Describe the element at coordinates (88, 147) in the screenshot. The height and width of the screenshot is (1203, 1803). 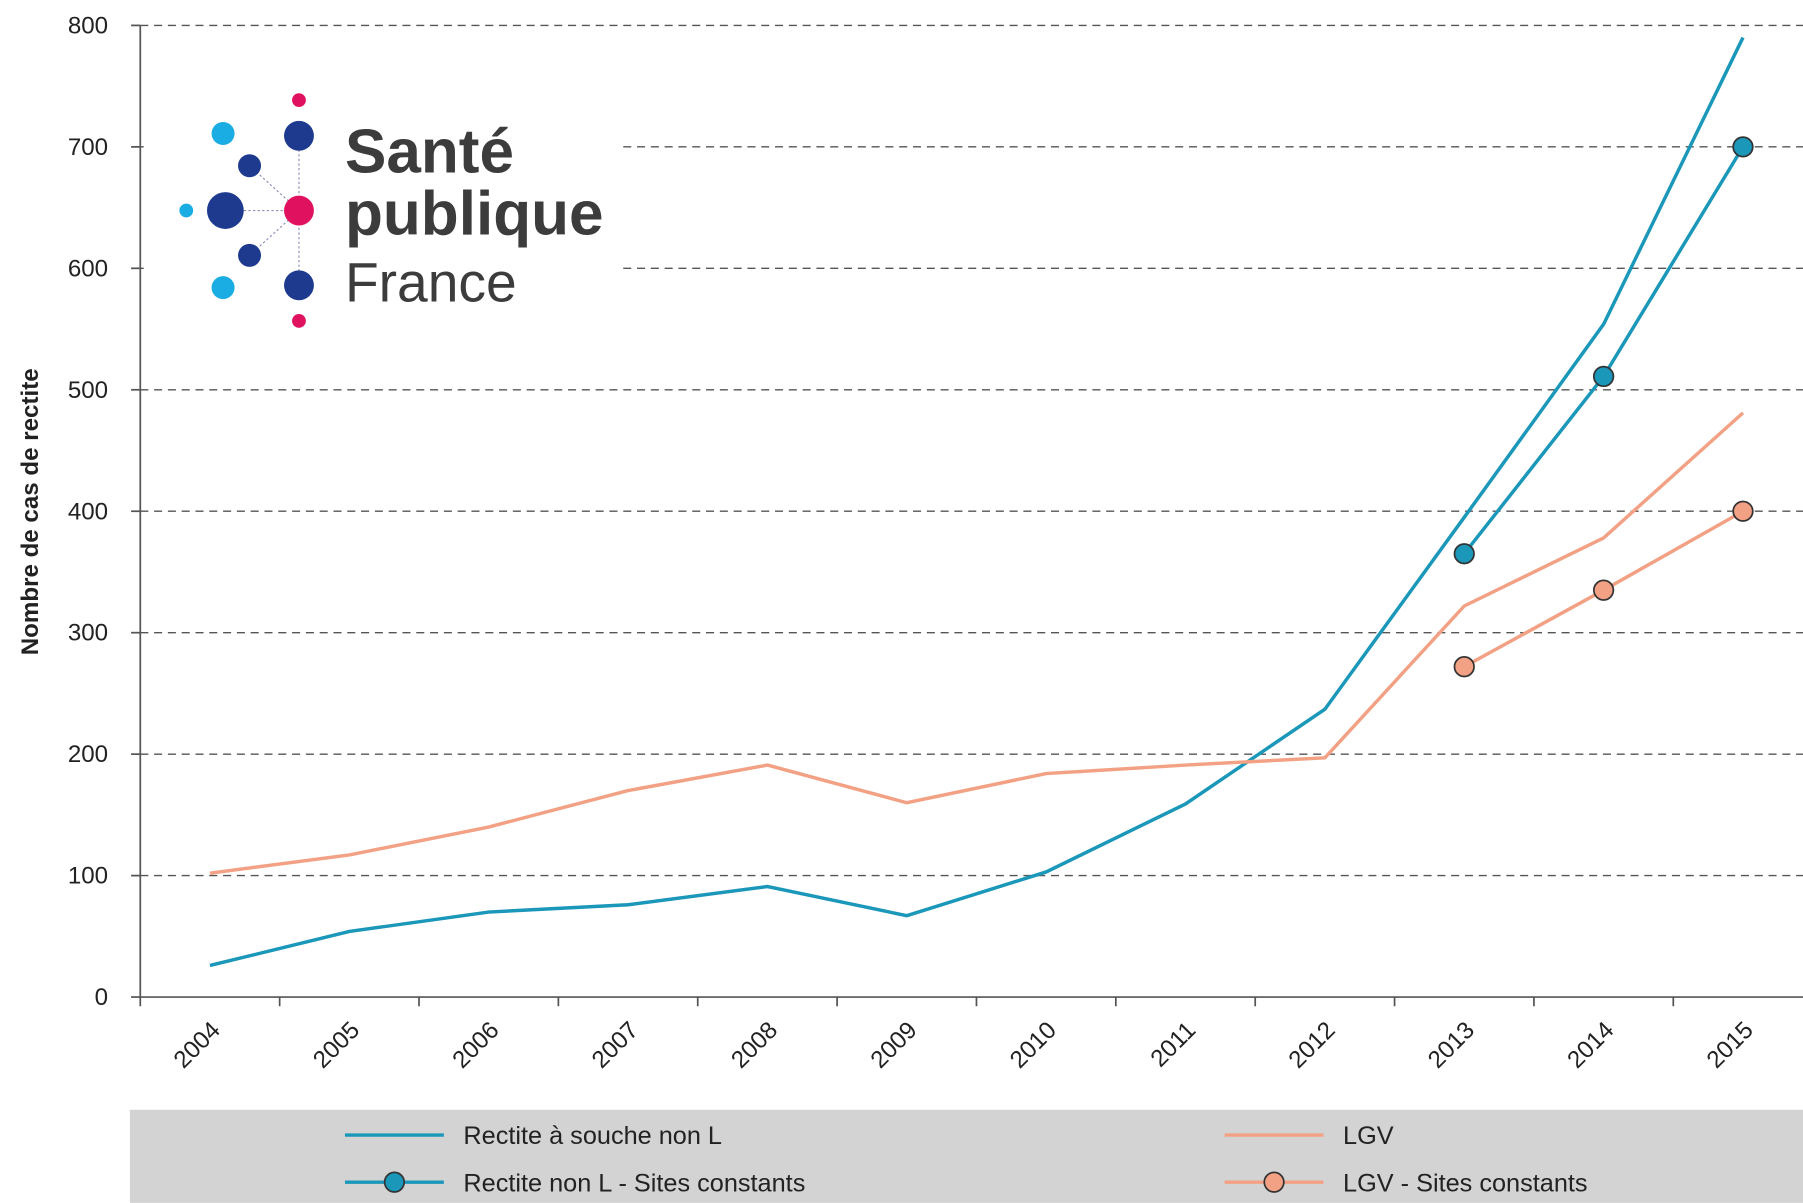
I see `y-tick-label: 700` at that location.